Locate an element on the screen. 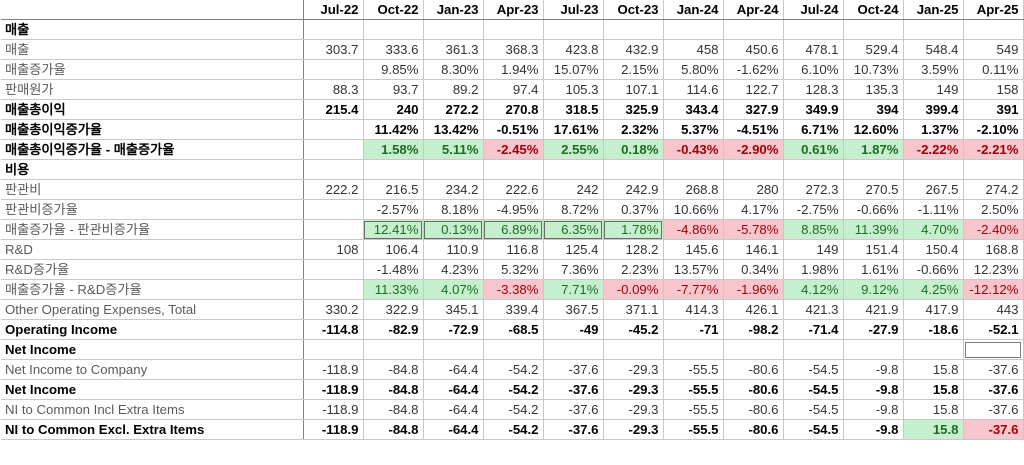 The width and height of the screenshot is (1024, 465). cell: 149 is located at coordinates (813, 250).